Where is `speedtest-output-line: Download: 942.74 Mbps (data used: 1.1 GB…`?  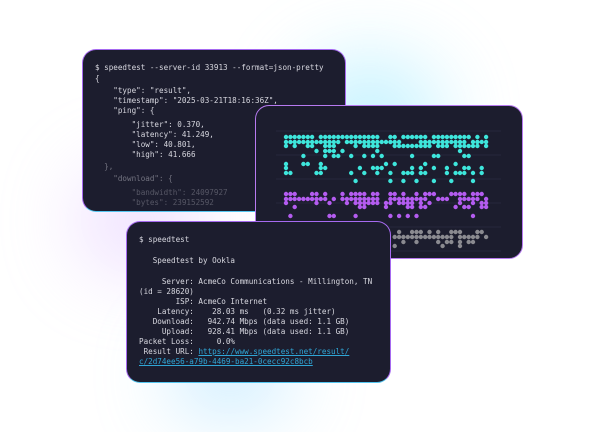 speedtest-output-line: Download: 942.74 Mbps (data used: 1.1 GB… is located at coordinates (244, 321).